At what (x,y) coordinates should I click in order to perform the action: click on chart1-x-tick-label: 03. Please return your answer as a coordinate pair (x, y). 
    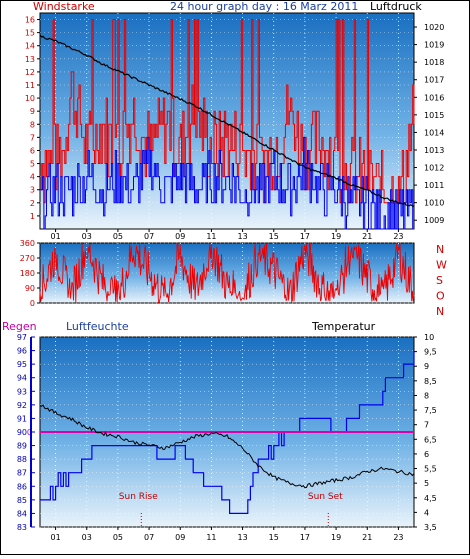
    Looking at the image, I should click on (87, 236).